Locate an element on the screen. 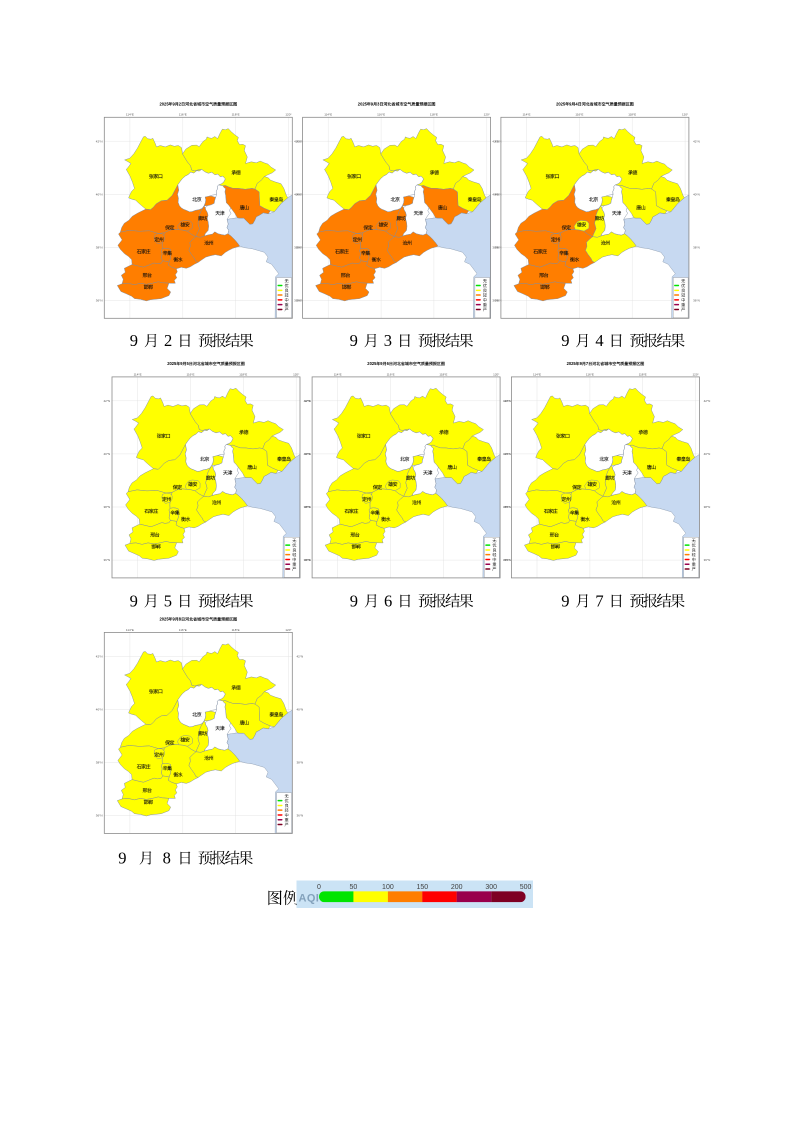 Image resolution: width=793 pixels, height=1122 pixels. svg-text: 300 is located at coordinates (491, 887).